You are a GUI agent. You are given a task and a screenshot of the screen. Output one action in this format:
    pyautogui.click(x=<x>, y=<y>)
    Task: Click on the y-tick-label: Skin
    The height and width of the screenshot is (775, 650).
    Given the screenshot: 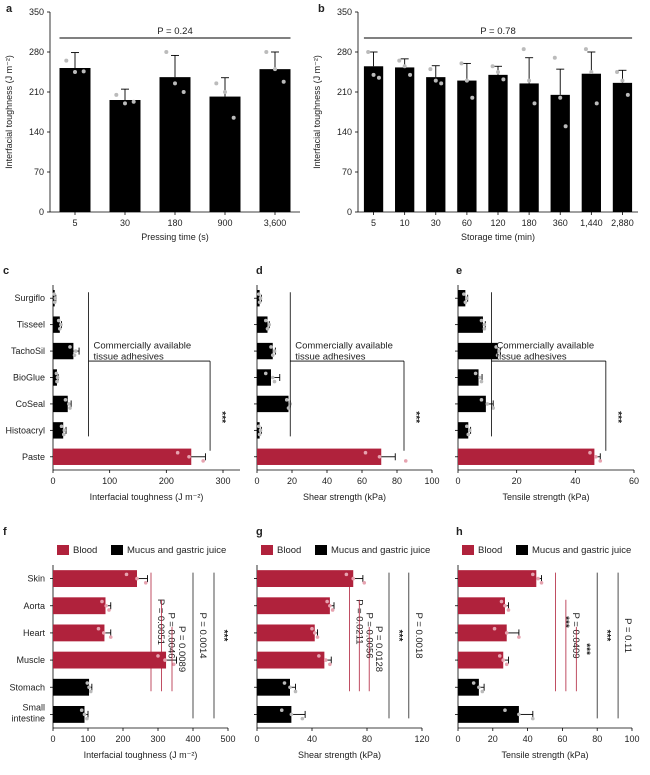 What is the action you would take?
    pyautogui.click(x=36, y=579)
    